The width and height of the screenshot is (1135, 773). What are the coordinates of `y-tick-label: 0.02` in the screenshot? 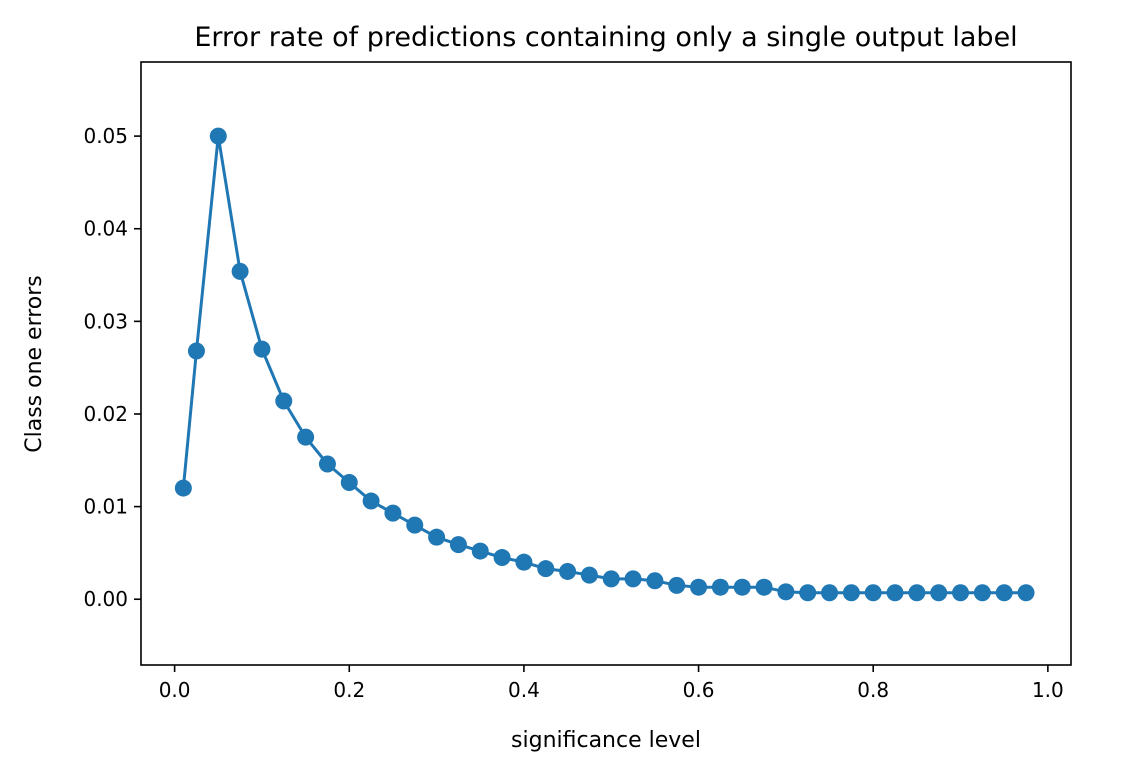 It's located at (105, 414).